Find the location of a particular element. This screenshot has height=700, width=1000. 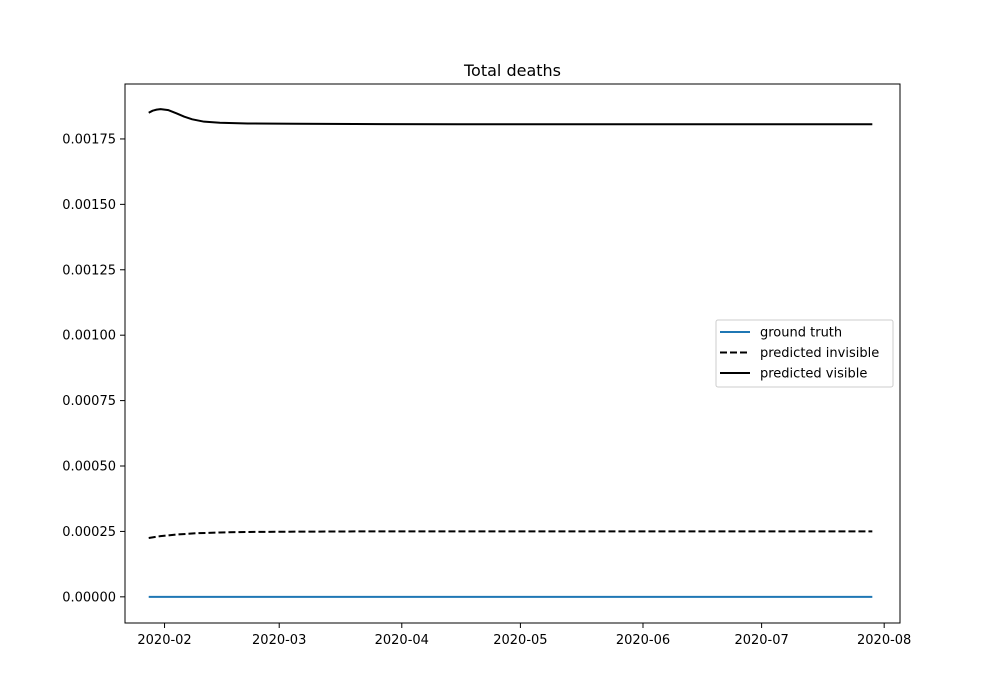

series-line-predicted-invisible is located at coordinates (510, 534).